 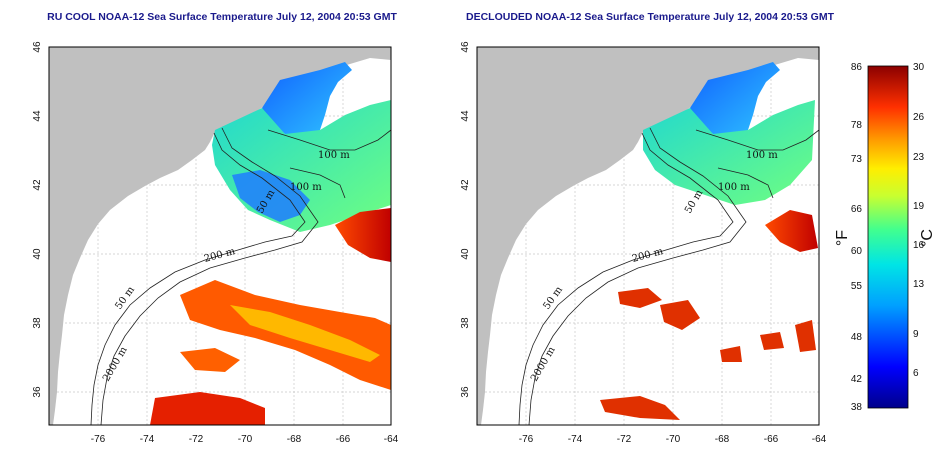 I want to click on cold-water-georges, so click(x=271, y=196).